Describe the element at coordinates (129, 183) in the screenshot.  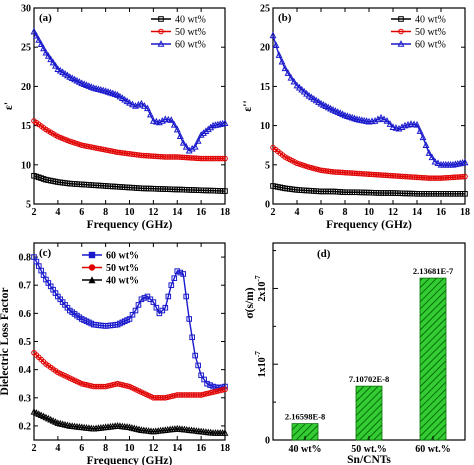
I see `series-40wt` at that location.